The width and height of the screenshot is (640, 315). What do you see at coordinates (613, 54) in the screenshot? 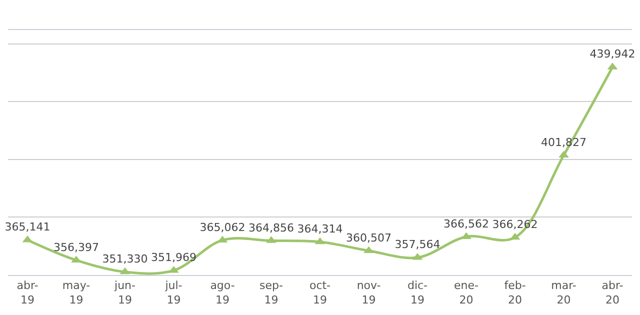
I see `data-label: 439,942` at bounding box center [613, 54].